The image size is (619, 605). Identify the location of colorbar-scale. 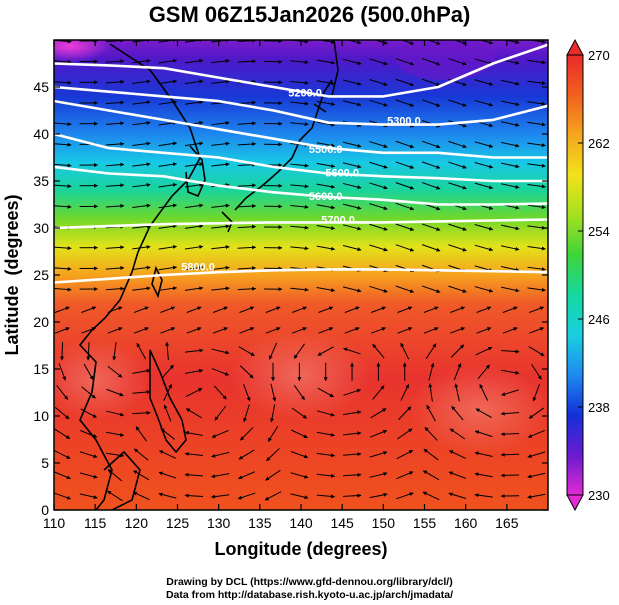
(575, 275).